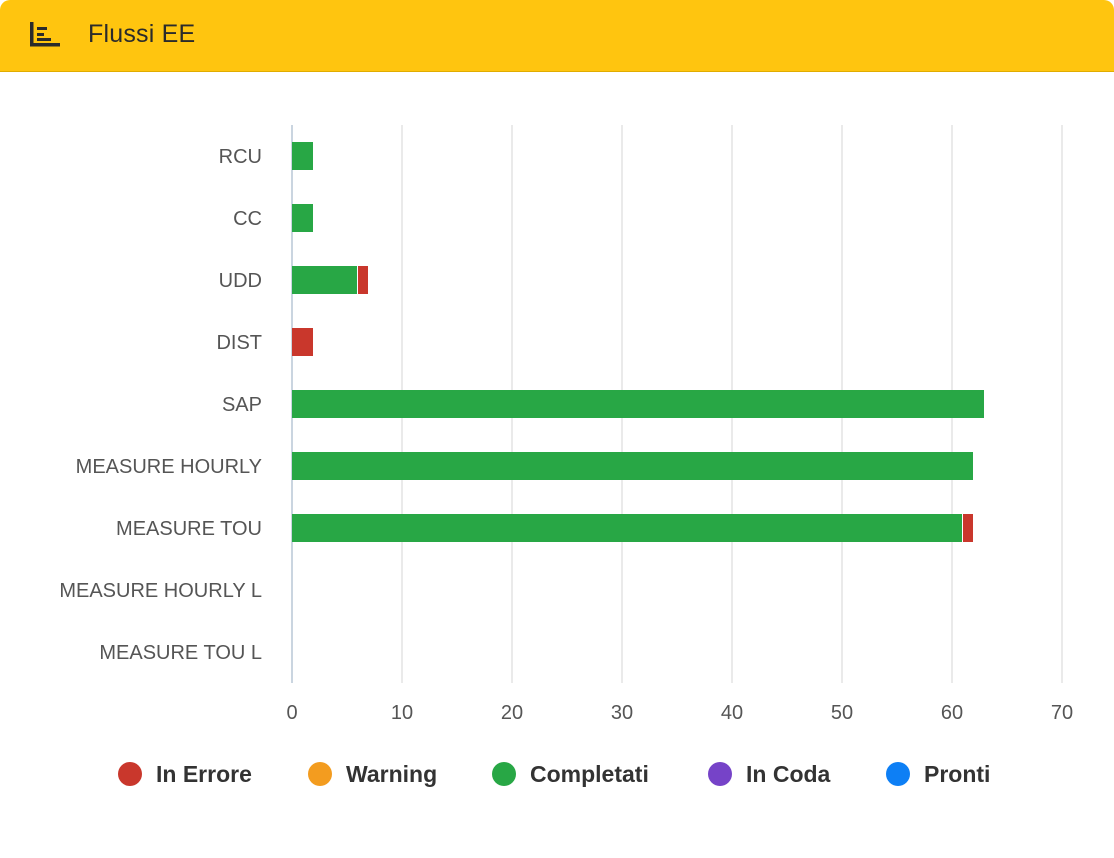 The height and width of the screenshot is (858, 1114). What do you see at coordinates (160, 591) in the screenshot?
I see `y-category-label: MEASURE HOURLY L` at bounding box center [160, 591].